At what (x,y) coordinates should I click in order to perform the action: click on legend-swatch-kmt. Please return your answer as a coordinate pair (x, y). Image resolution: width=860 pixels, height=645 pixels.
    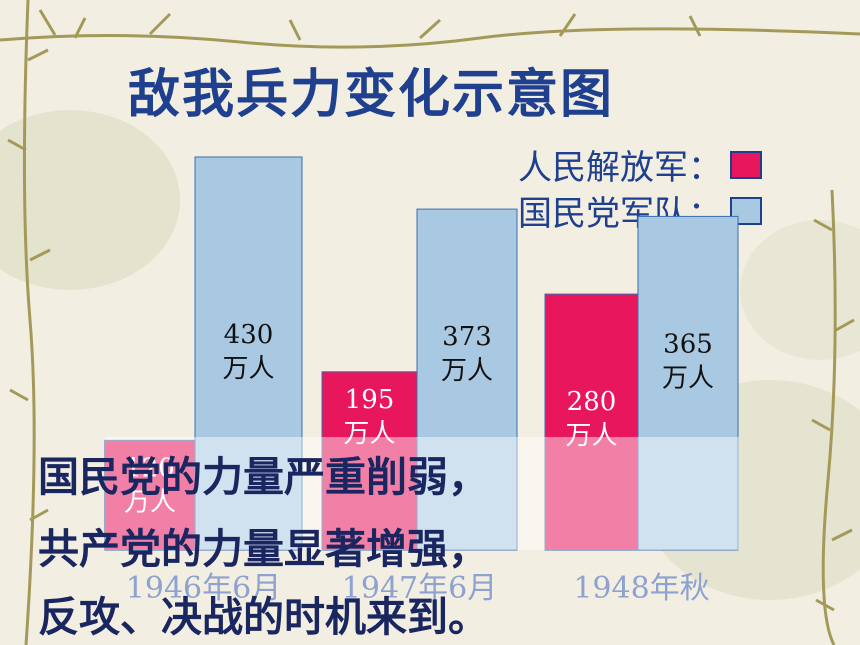
    Looking at the image, I should click on (746, 210).